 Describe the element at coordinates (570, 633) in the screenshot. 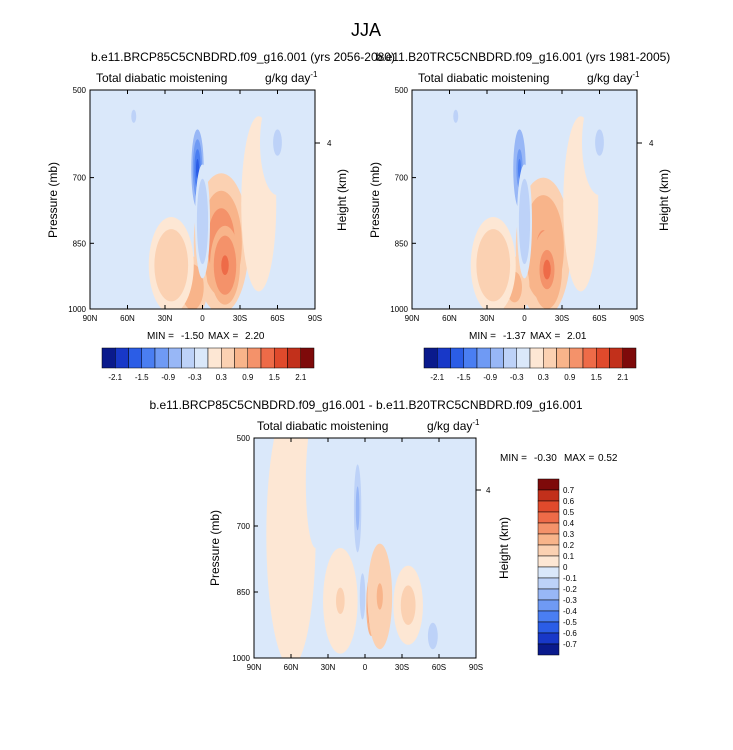

I see `colorbar-label: -0.6` at that location.